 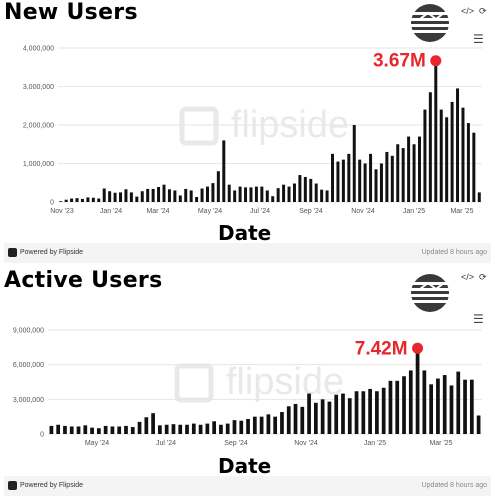 I want to click on y-tick-label: 9,000,000, so click(x=28, y=331).